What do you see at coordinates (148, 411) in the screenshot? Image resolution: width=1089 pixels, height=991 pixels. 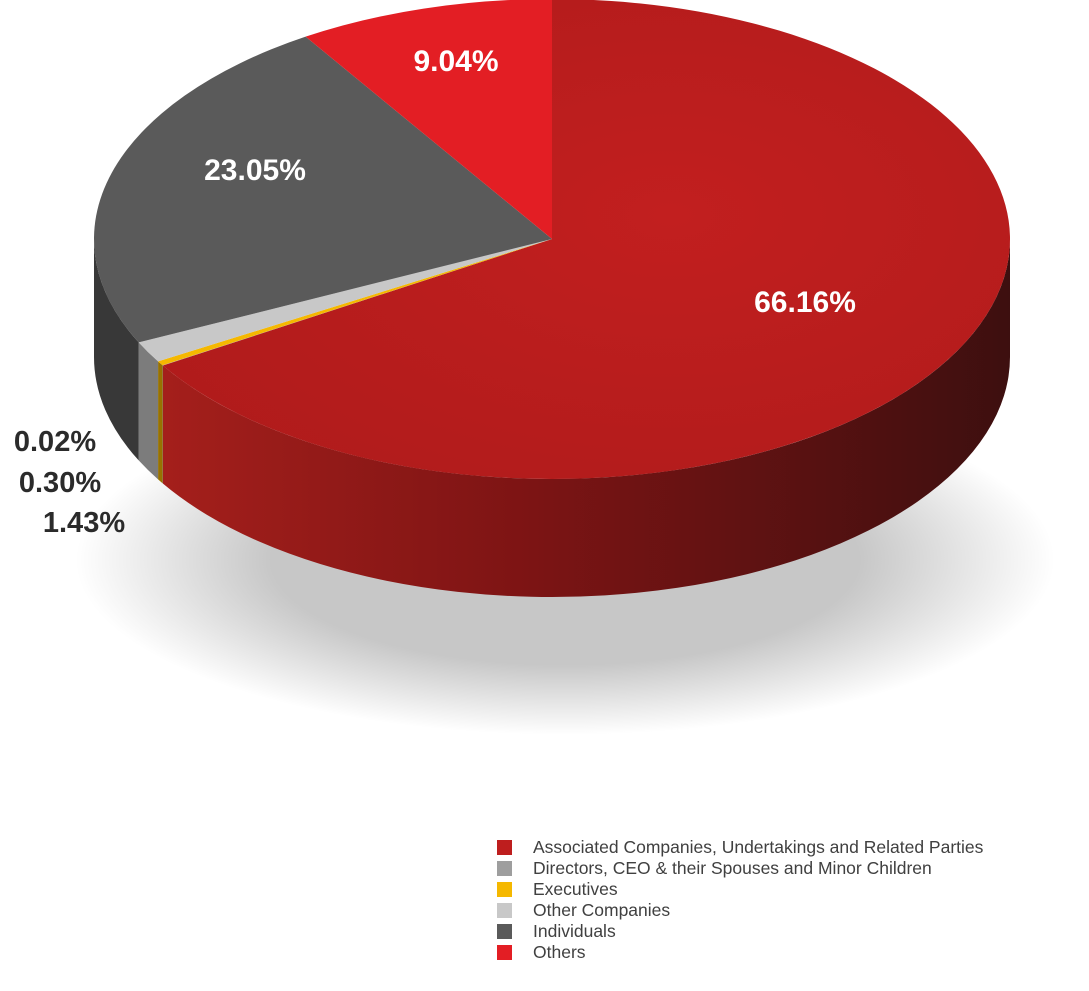 I see `pie-side-other-companies` at bounding box center [148, 411].